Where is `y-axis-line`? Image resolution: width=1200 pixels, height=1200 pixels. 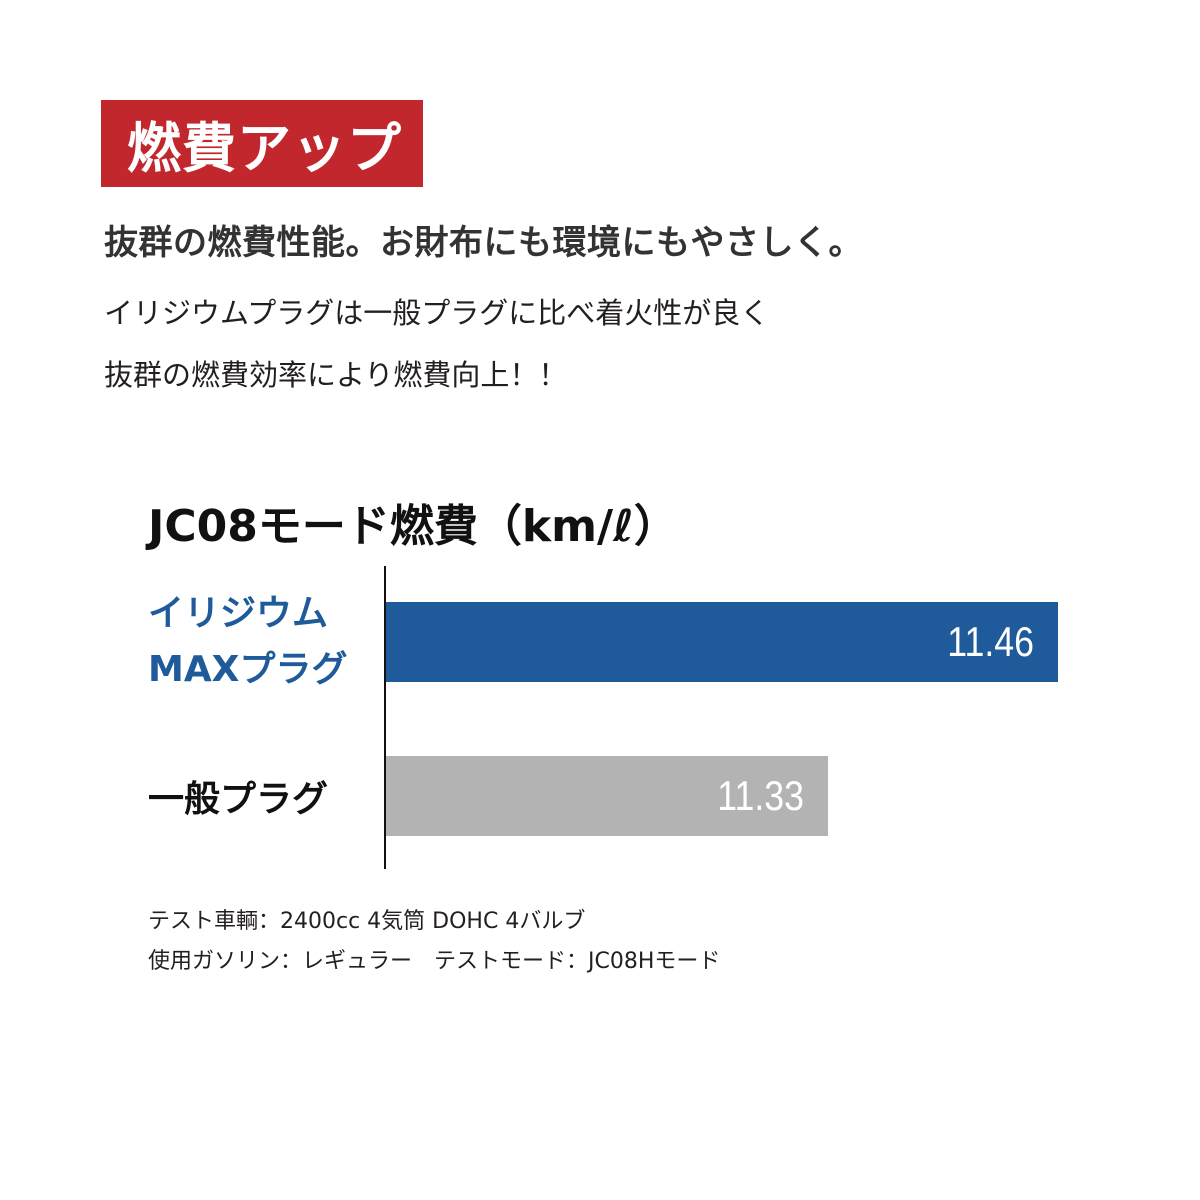
y-axis-line is located at coordinates (385, 717).